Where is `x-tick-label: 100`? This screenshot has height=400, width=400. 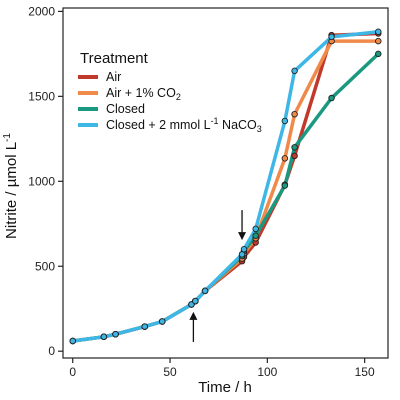
x-tick-label: 100 is located at coordinates (267, 372).